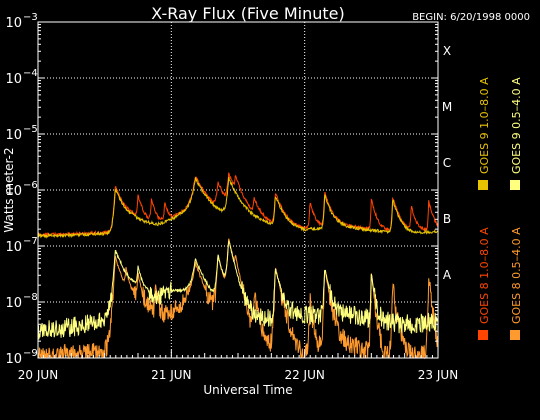  I want to click on legend-label: GOES 9 1.0–8.0 A, so click(484, 125).